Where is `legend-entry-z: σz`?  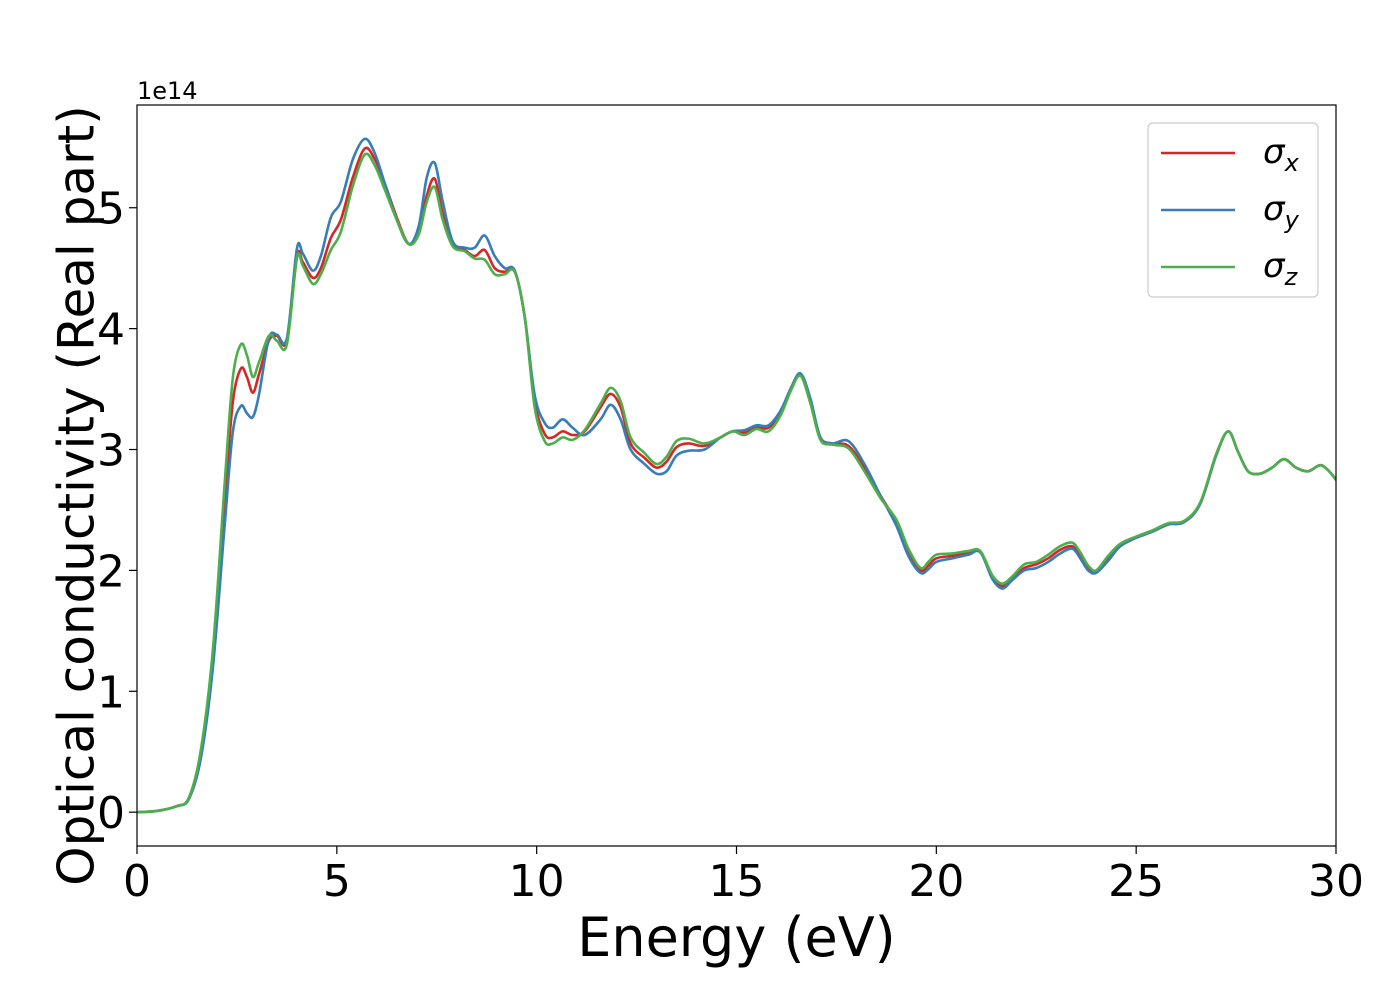 legend-entry-z: σz is located at coordinates (1230, 268).